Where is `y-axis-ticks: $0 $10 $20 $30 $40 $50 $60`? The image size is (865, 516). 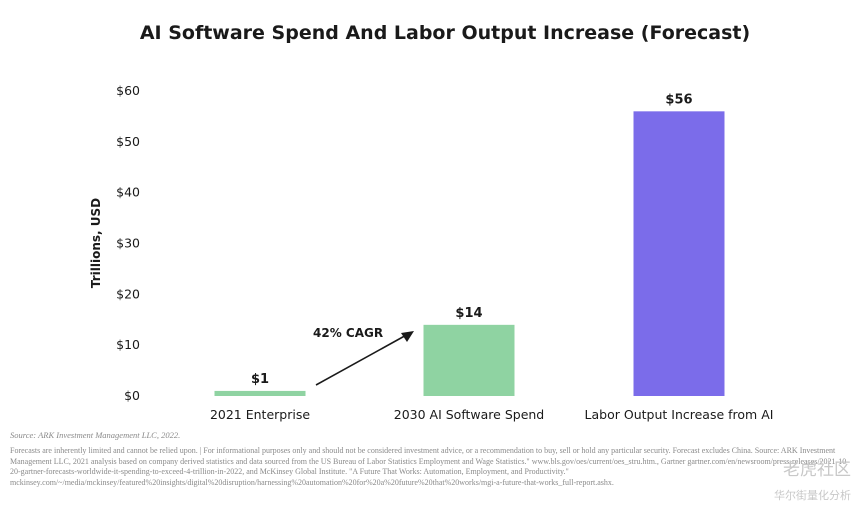 y-axis-ticks: $0 $10 $20 $30 $40 $50 $60 is located at coordinates (128, 243).